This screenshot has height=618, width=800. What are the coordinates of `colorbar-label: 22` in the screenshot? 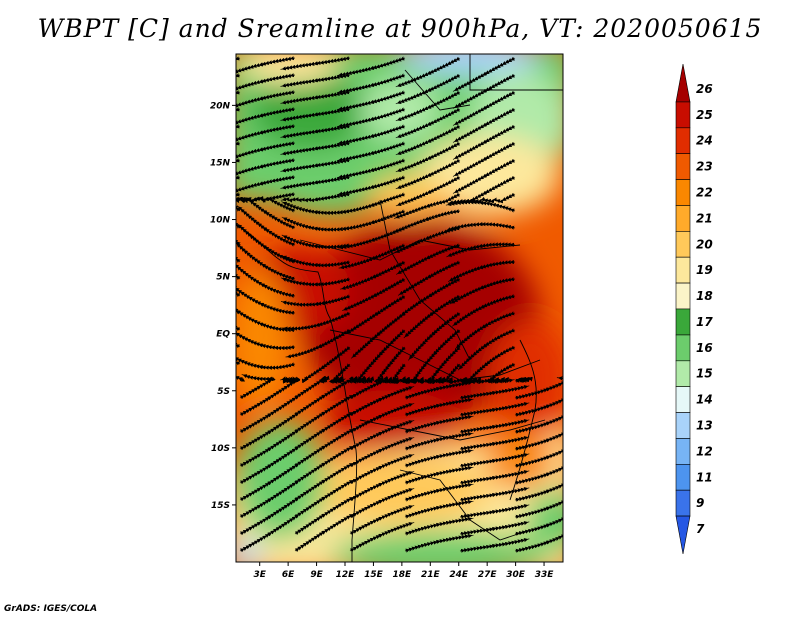 It's located at (704, 193).